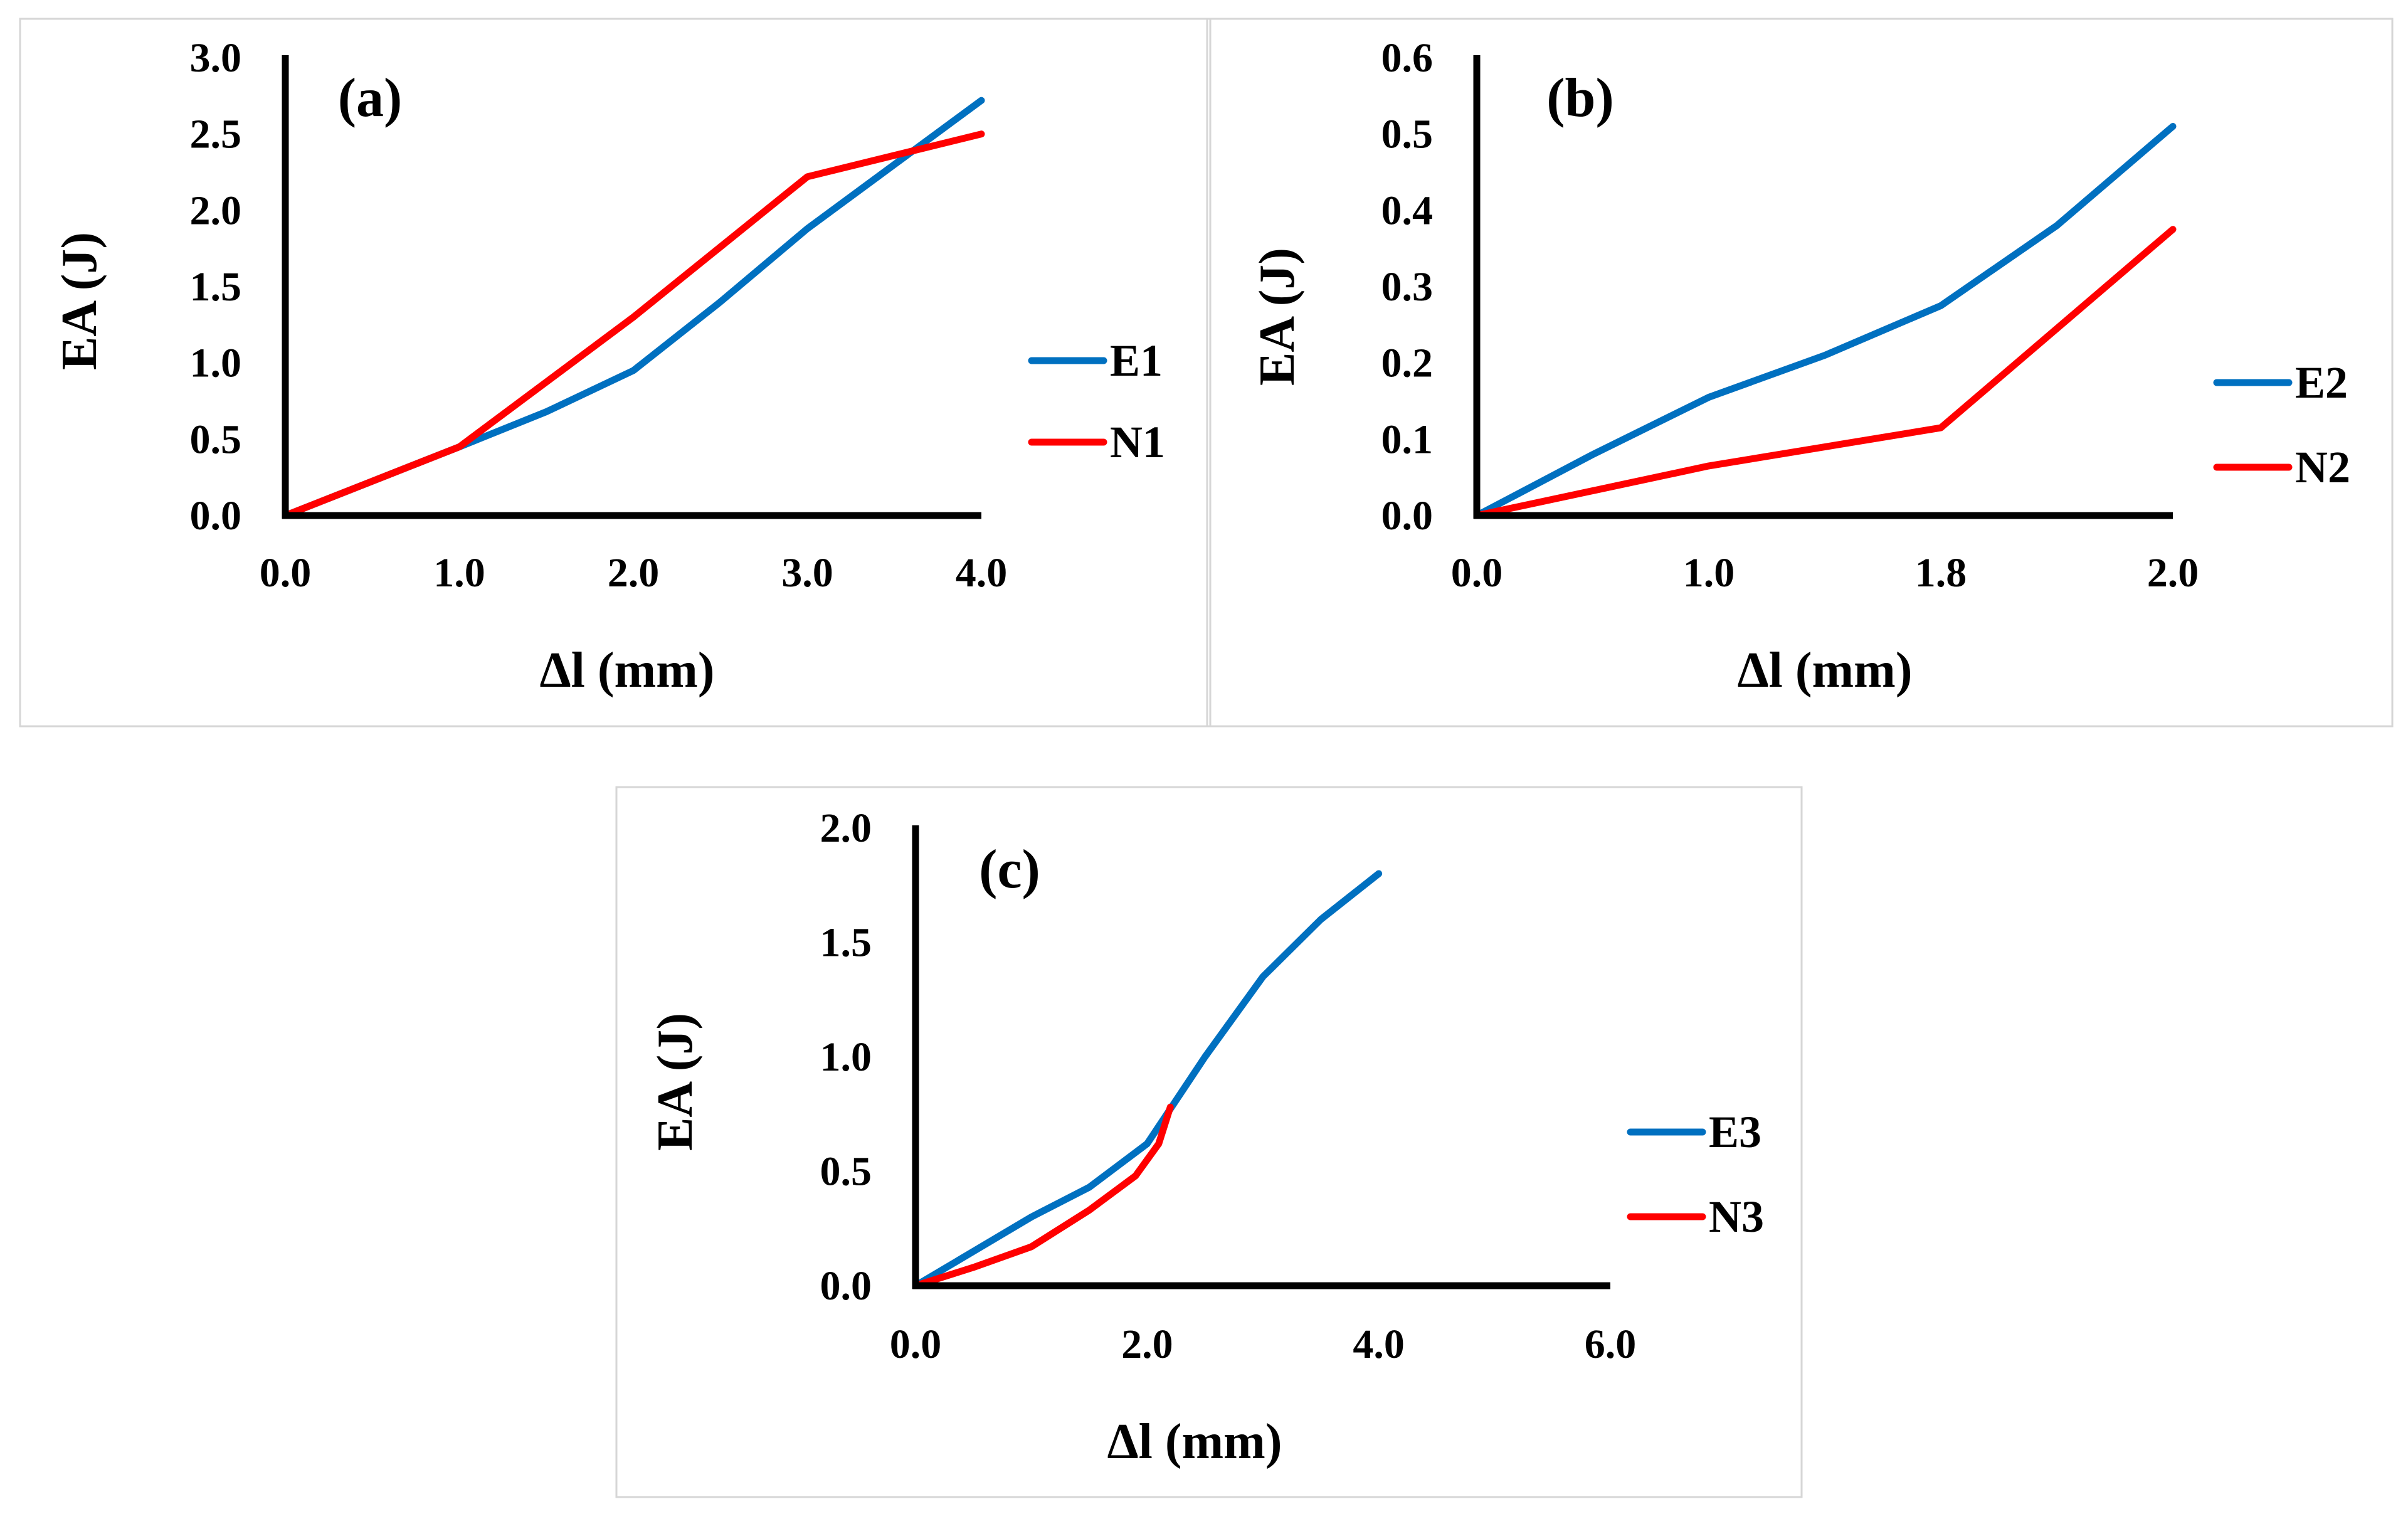 This screenshot has width=2408, height=1519. I want to click on y-tick-label: 0.1, so click(1407, 439).